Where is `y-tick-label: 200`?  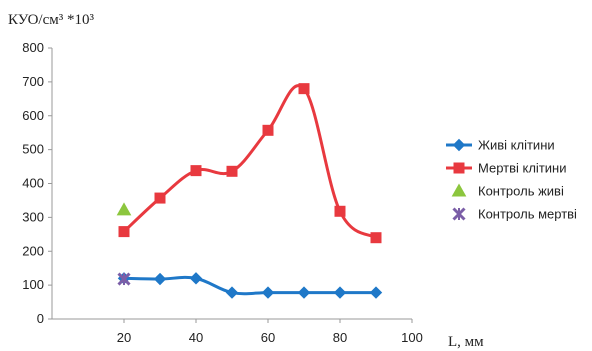
y-tick-label: 200 is located at coordinates (33, 250).